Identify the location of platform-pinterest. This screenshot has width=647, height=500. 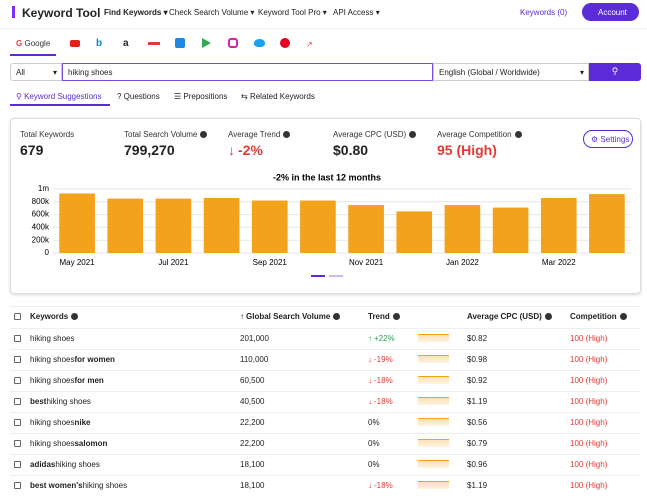
(285, 43).